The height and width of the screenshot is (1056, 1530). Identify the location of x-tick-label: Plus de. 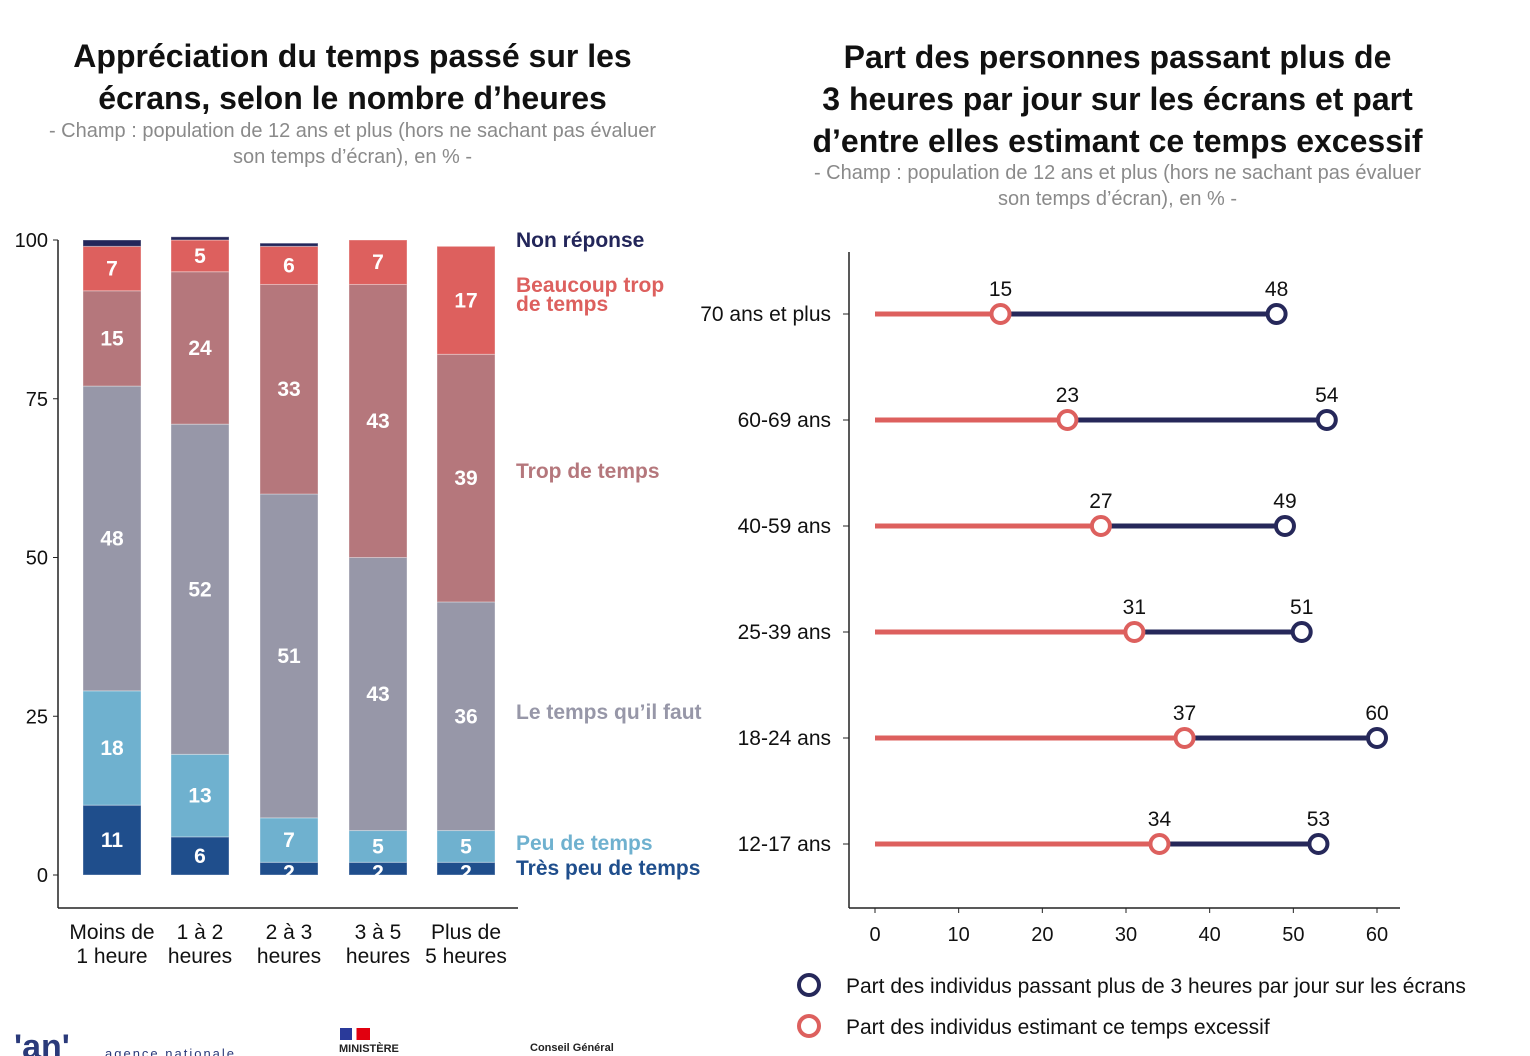
(466, 932).